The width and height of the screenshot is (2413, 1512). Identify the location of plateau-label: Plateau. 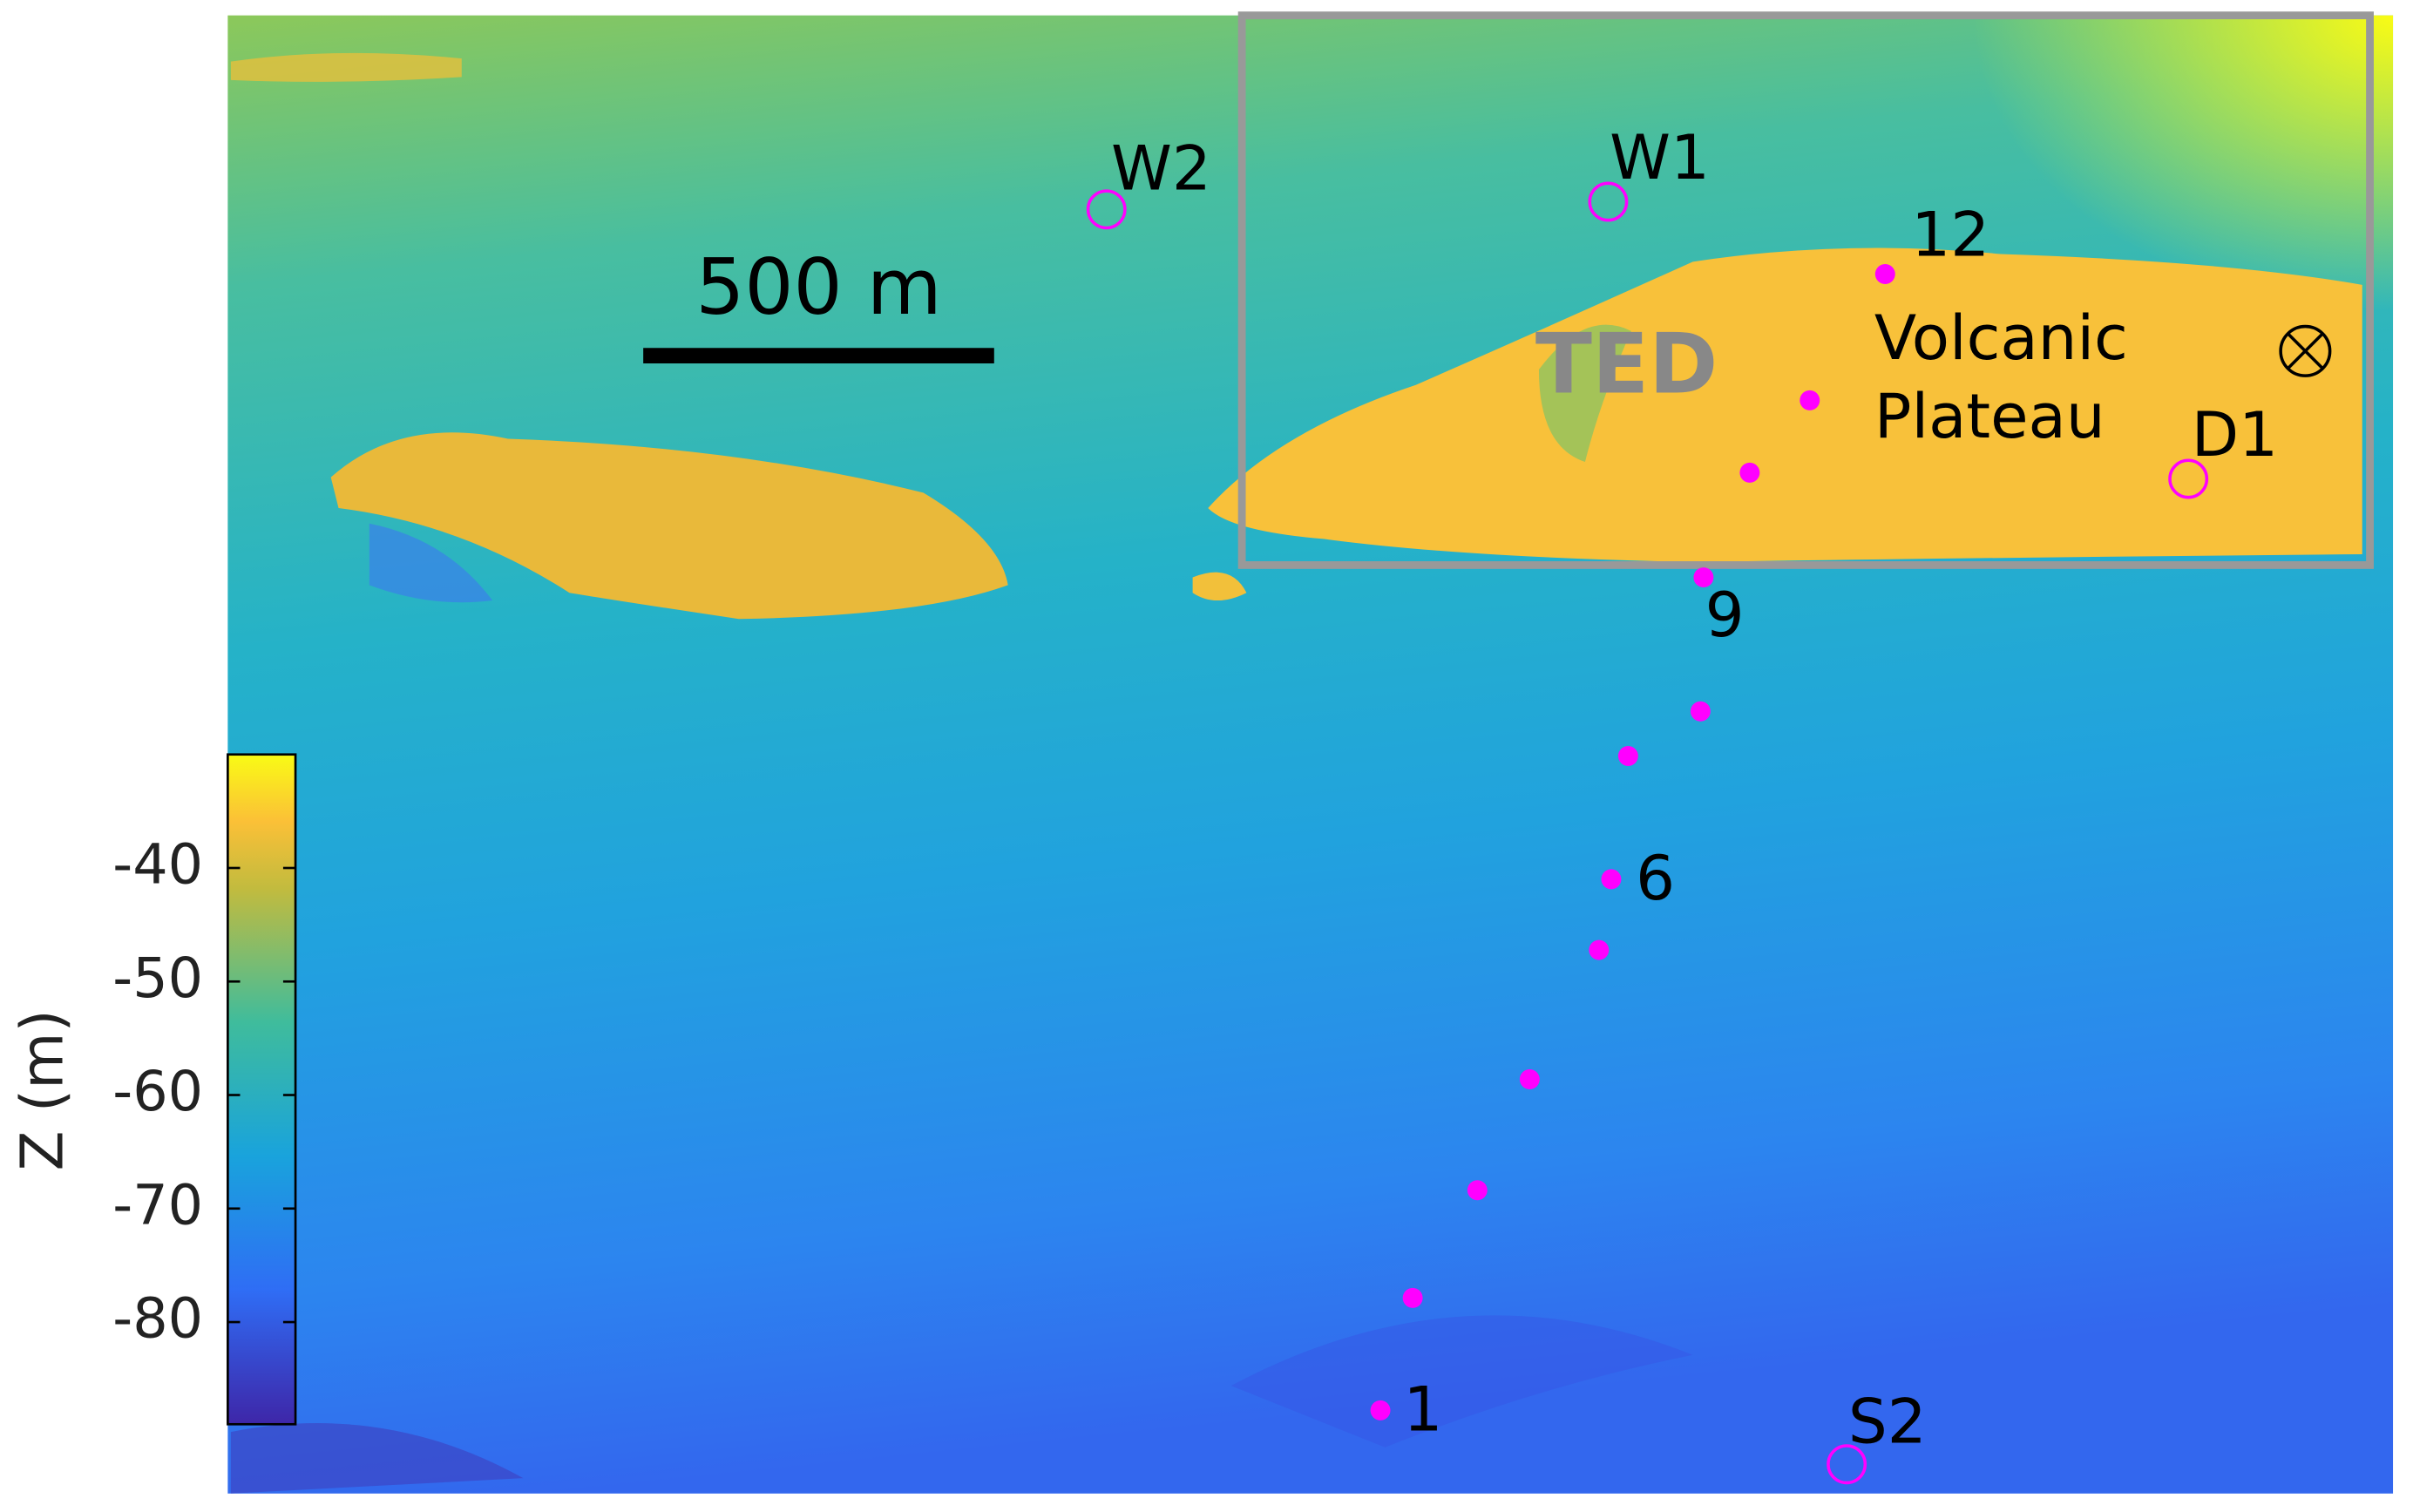
(1990, 416).